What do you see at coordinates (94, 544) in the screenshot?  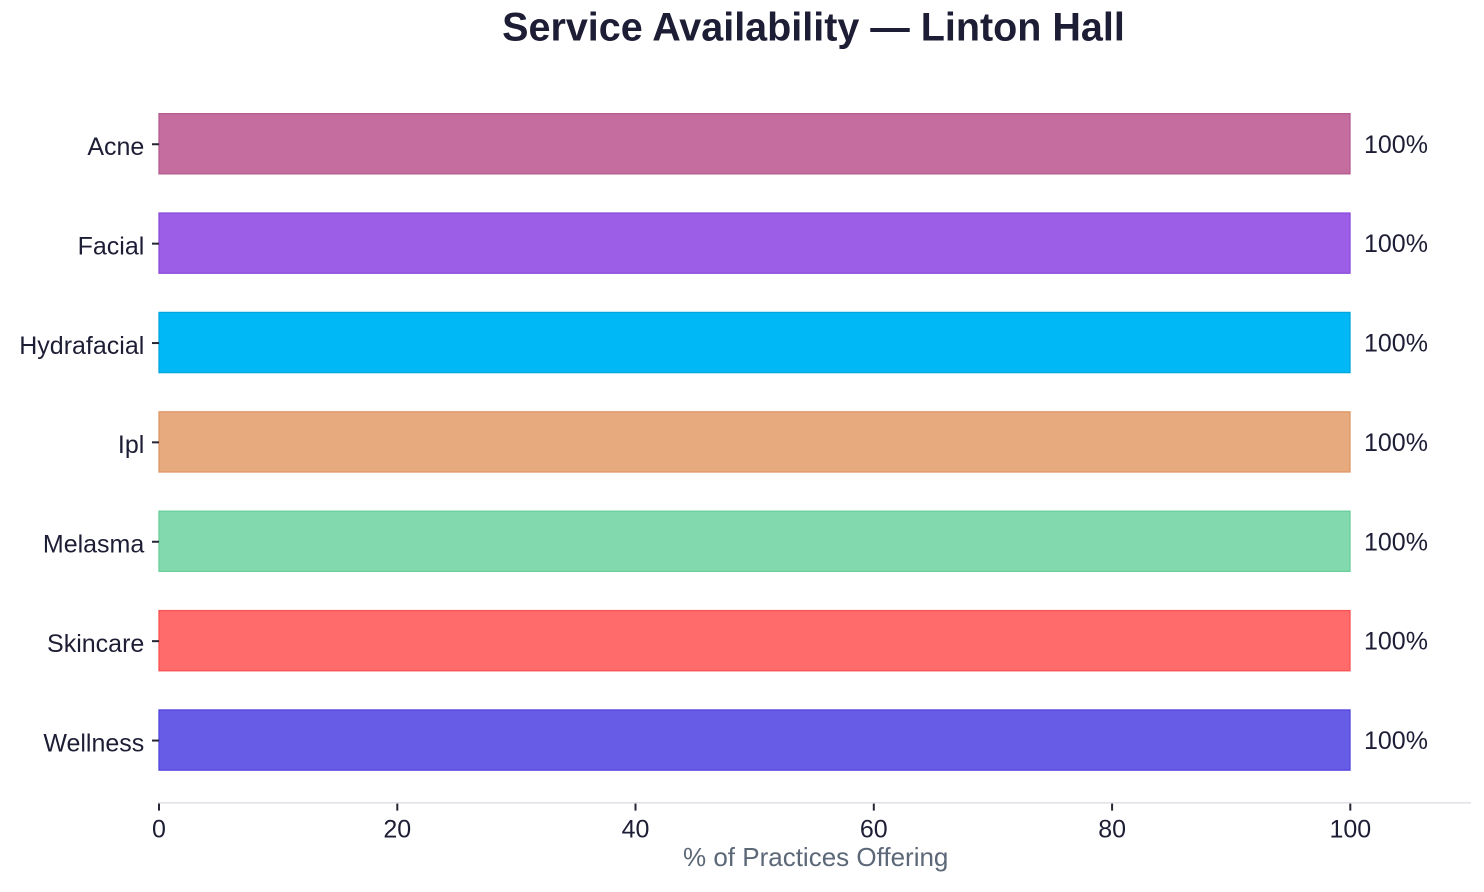 I see `svg-text: Melasma` at bounding box center [94, 544].